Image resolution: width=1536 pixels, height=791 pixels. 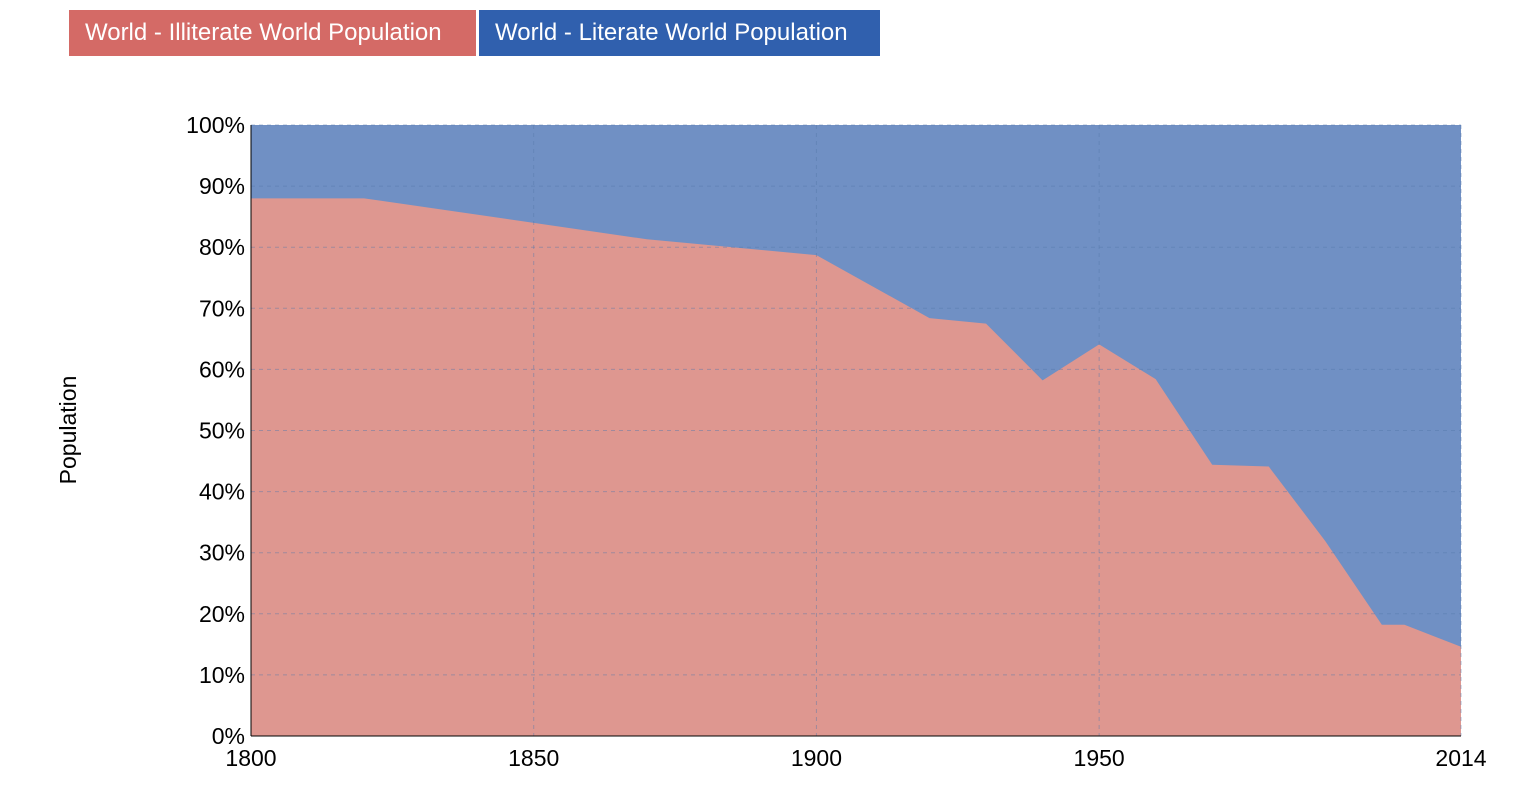 What do you see at coordinates (222, 308) in the screenshot?
I see `y-tick-label: 70%` at bounding box center [222, 308].